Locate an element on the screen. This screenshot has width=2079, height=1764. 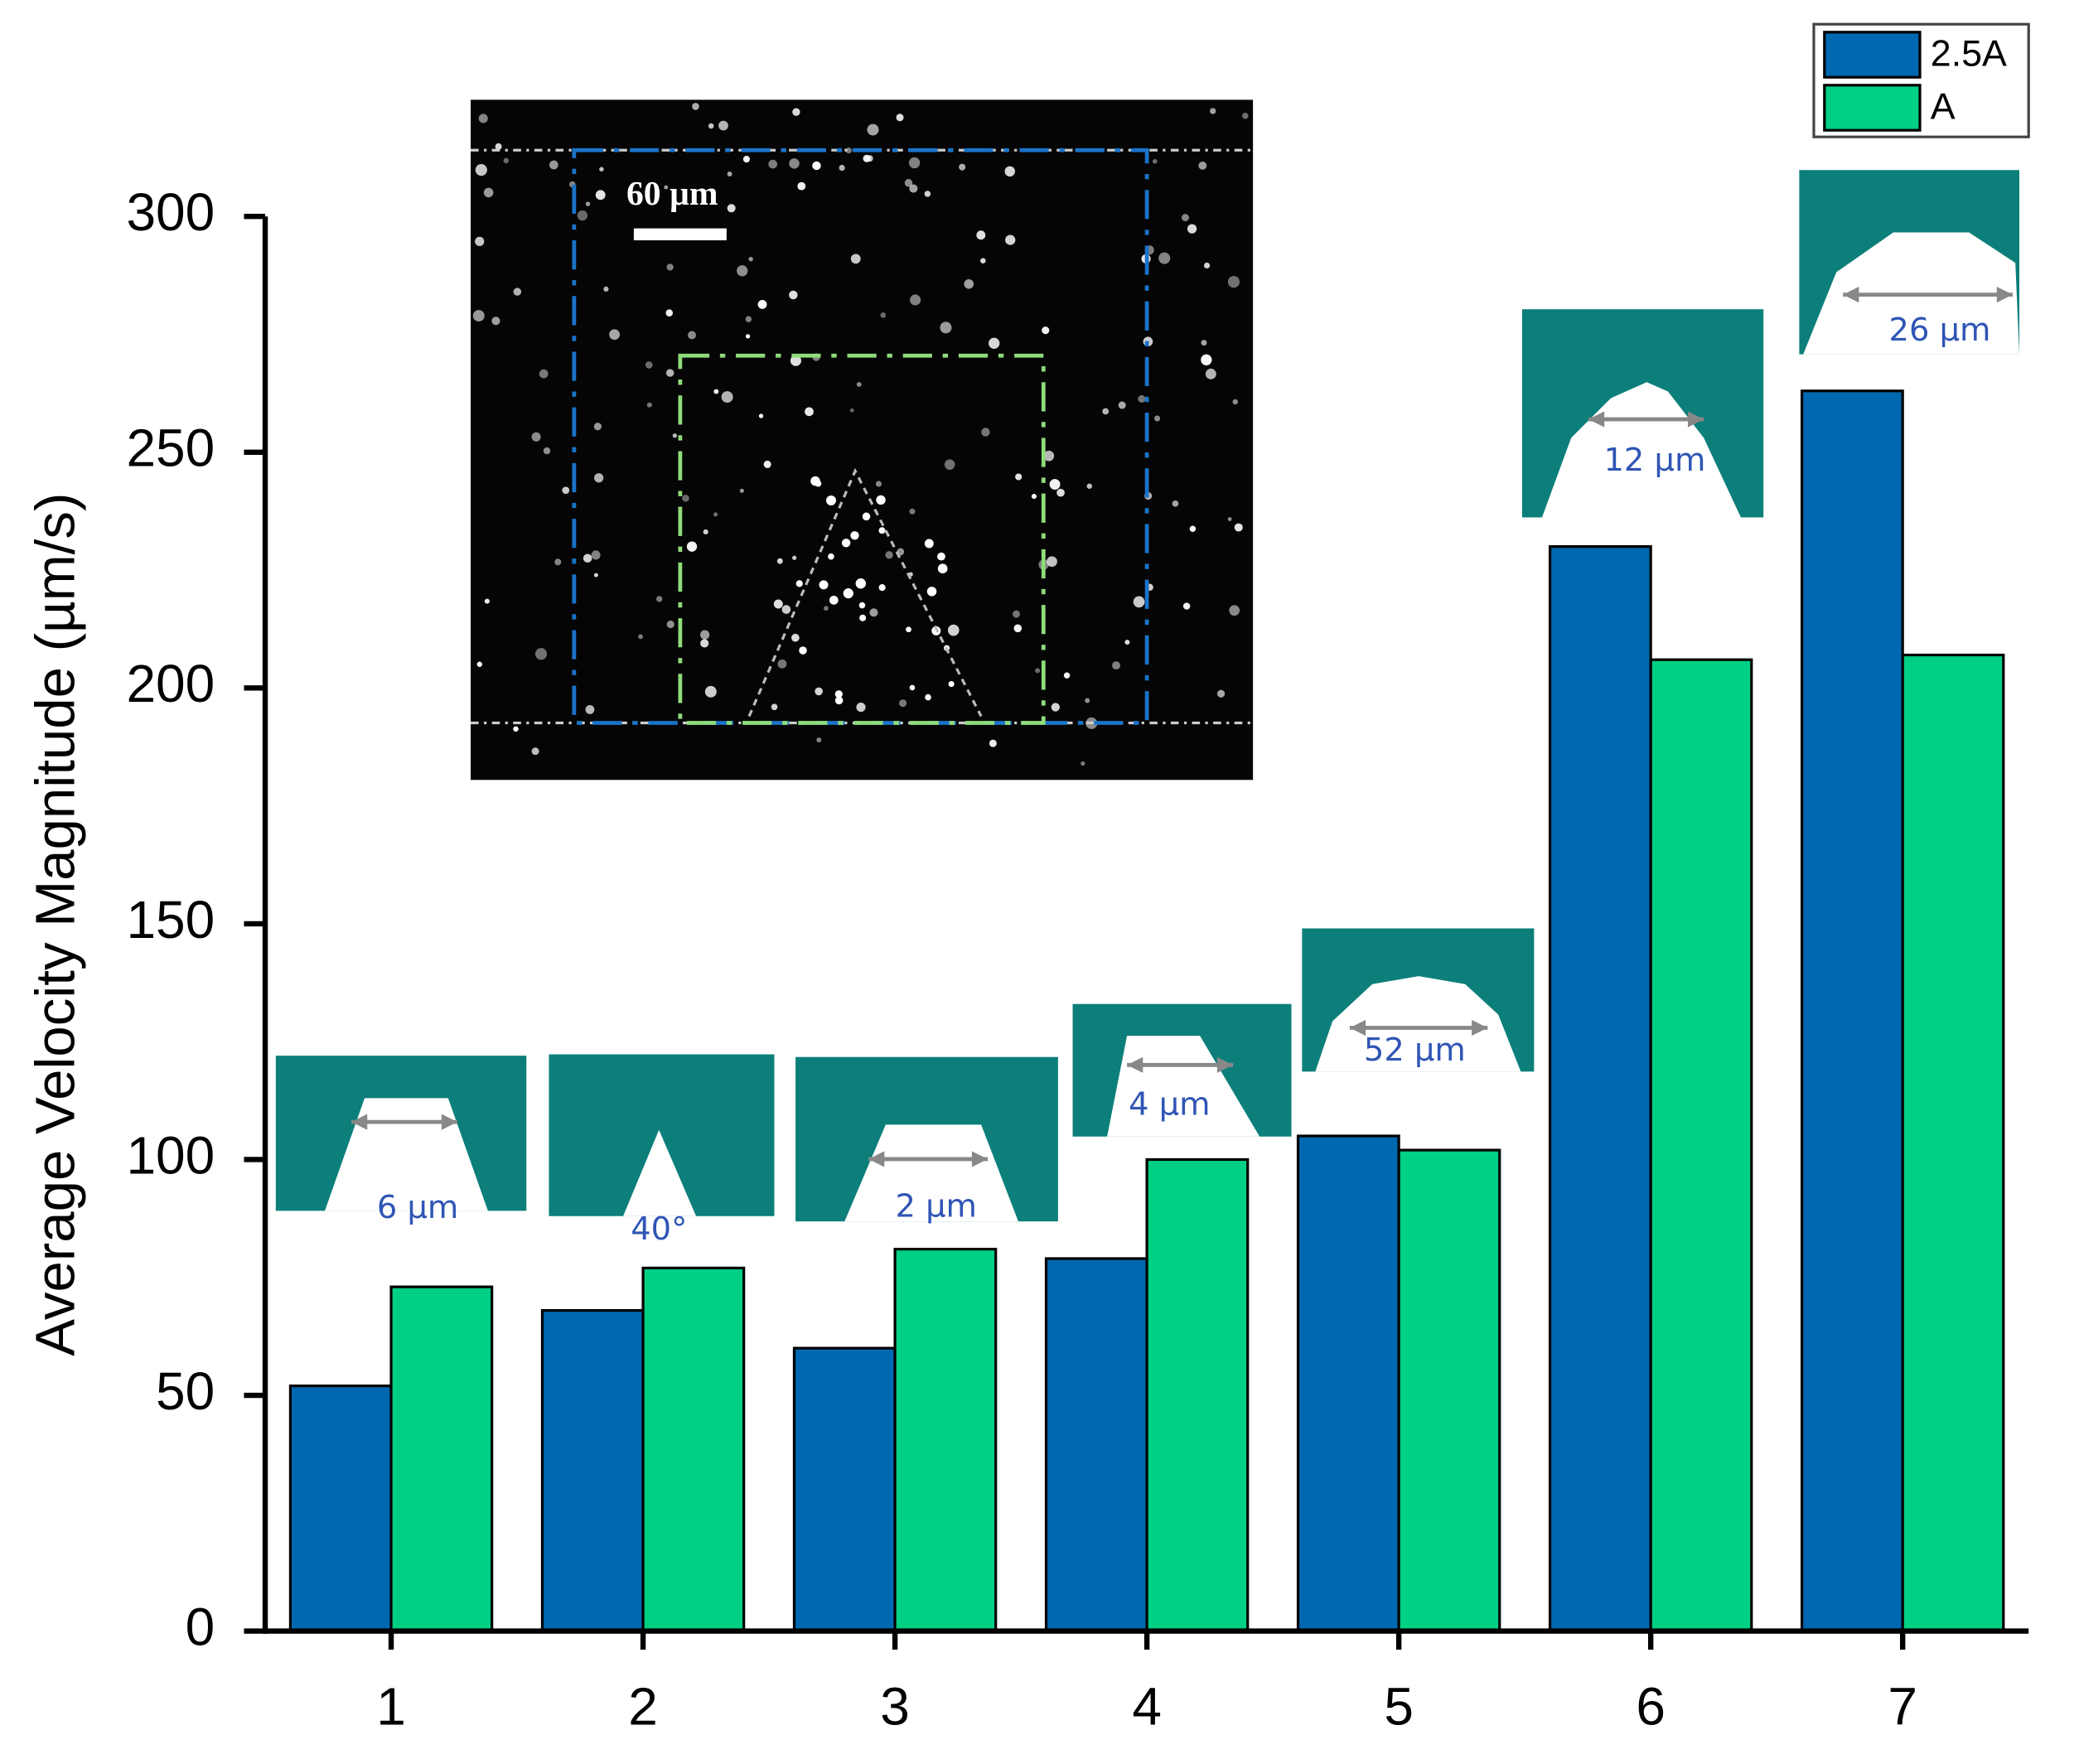
bar is located at coordinates (1096, 1445).